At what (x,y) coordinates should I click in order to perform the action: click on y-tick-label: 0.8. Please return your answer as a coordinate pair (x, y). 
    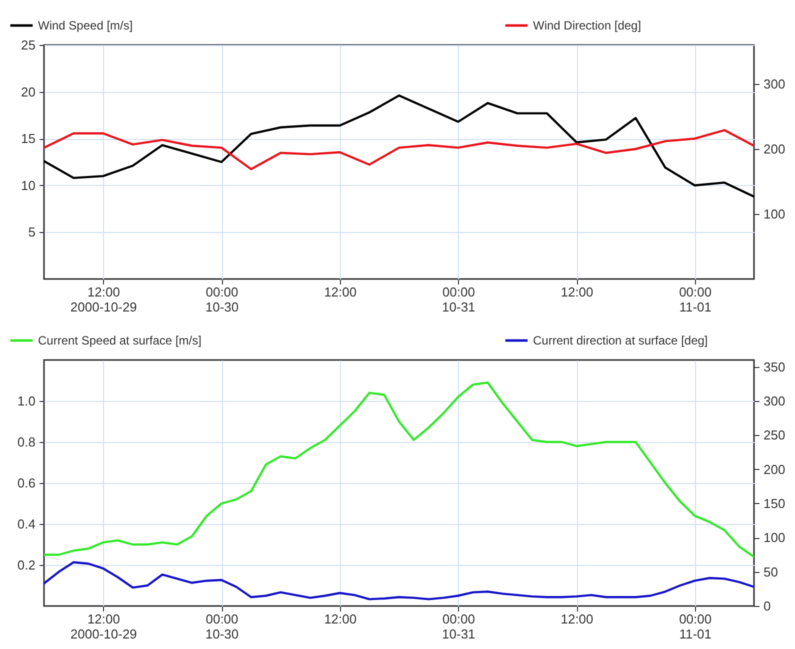
    Looking at the image, I should click on (26, 442).